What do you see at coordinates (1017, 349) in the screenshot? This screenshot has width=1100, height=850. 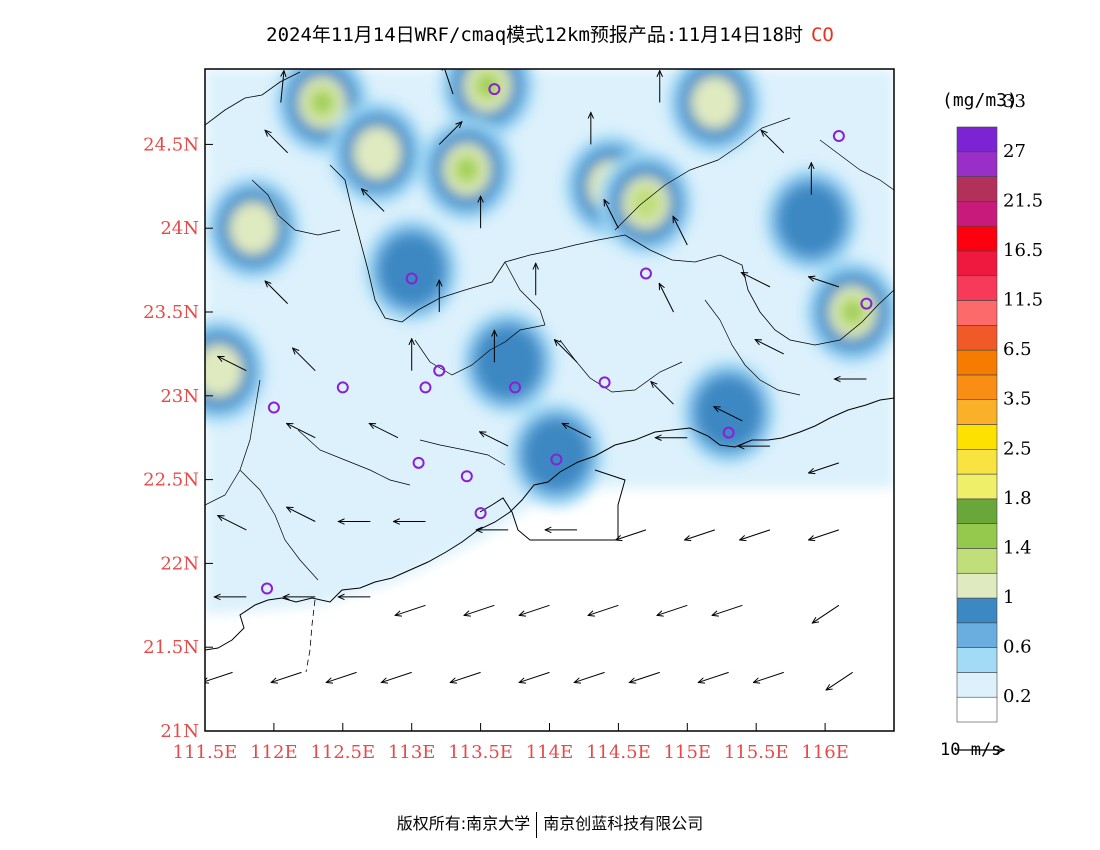 I see `colorbar-label: 6.5` at bounding box center [1017, 349].